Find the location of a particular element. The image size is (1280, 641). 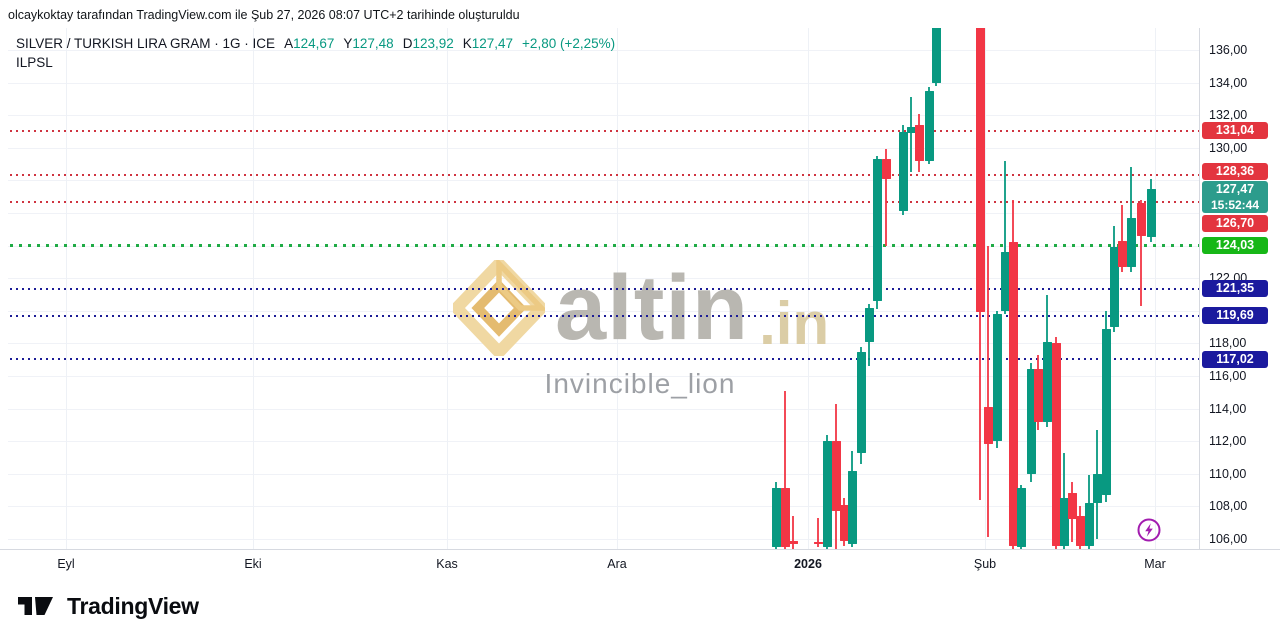

price-tick: 136,00 is located at coordinates (1228, 50).